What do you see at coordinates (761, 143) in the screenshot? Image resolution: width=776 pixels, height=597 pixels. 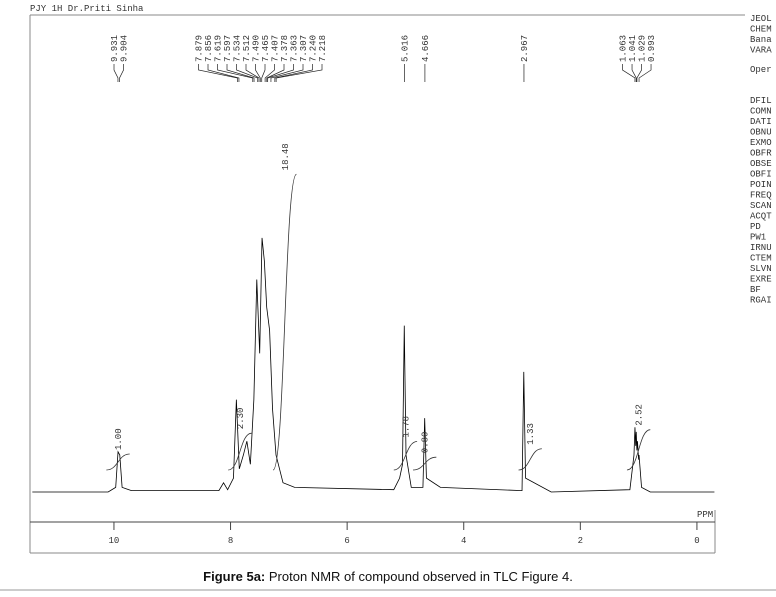 I see `parameter-label: EXMO` at bounding box center [761, 143].